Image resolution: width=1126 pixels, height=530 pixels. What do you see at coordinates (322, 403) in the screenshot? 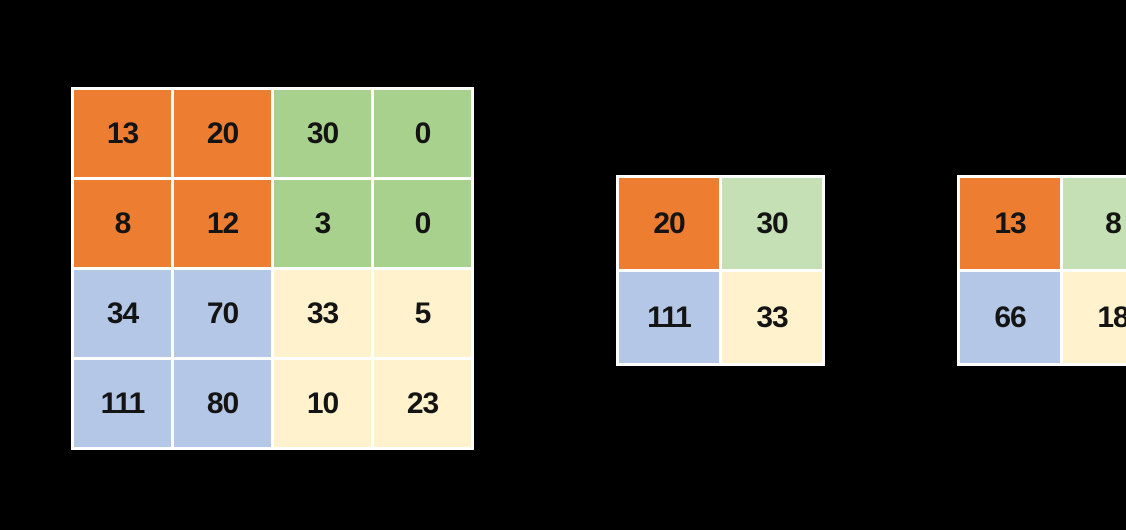
I see `matrix-cell: 10` at bounding box center [322, 403].